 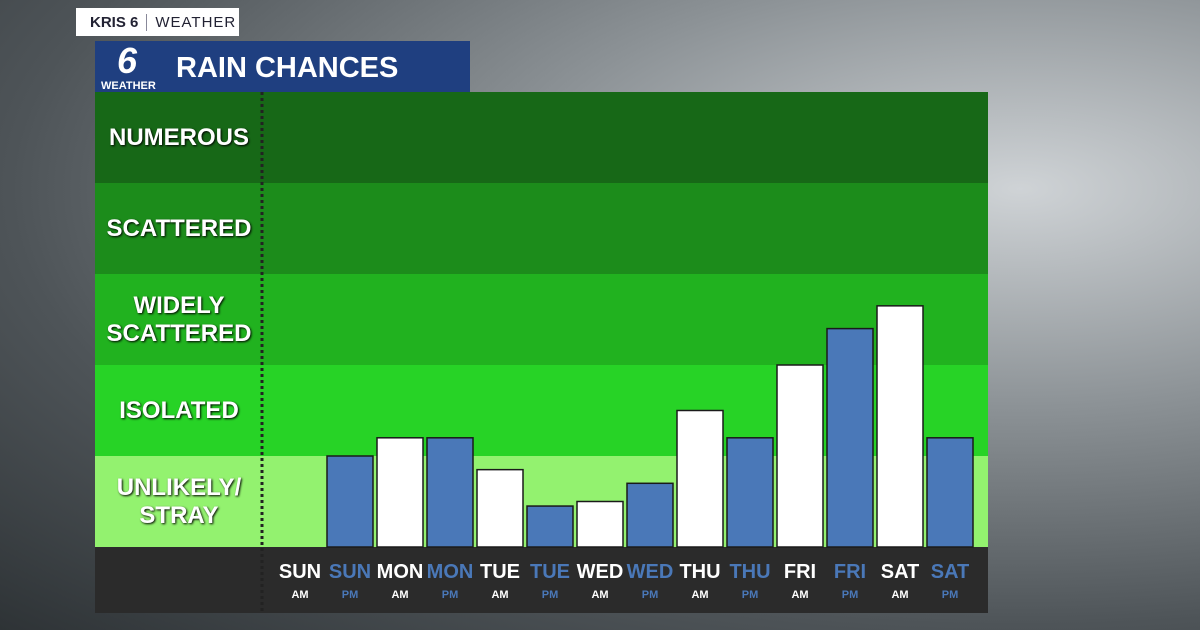 What do you see at coordinates (127, 60) in the screenshot?
I see `logo-number: 6` at bounding box center [127, 60].